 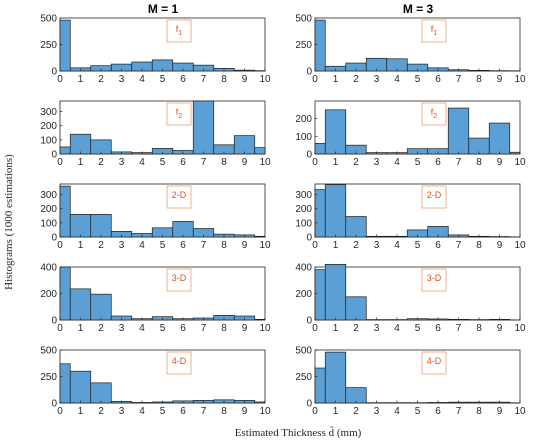 I want to click on y-axis-label: Histograms (1000 estimations), so click(x=9, y=222).